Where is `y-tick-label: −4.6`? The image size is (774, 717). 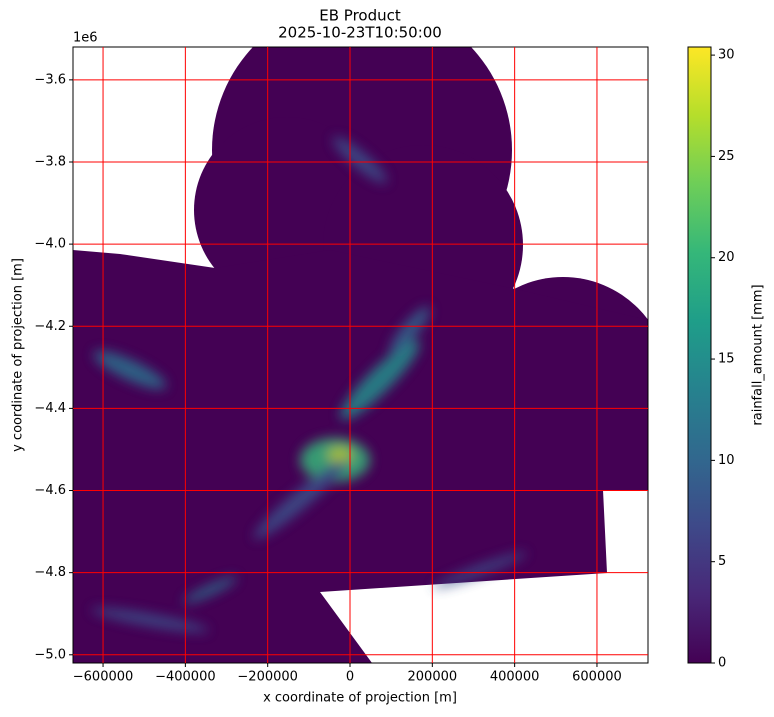 y-tick-label: −4.6 is located at coordinates (50, 490).